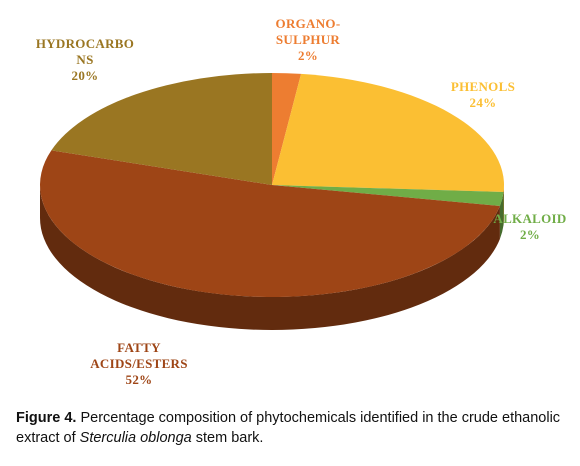 The width and height of the screenshot is (580, 466). I want to click on slice-name-label: ALKALOID, so click(529, 218).